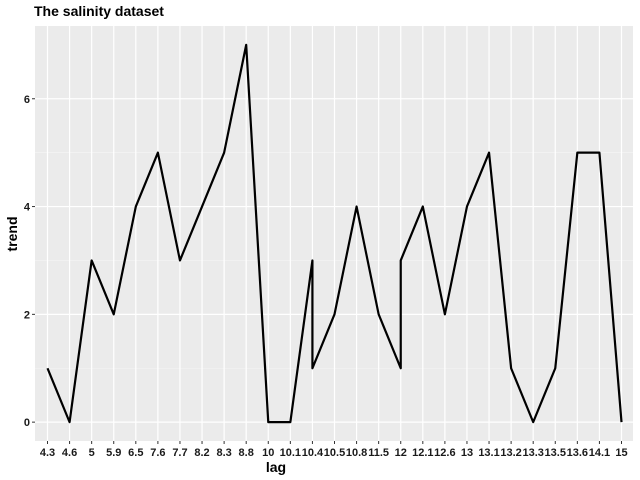 The image size is (640, 480). What do you see at coordinates (157, 453) in the screenshot?
I see `x-tick-label: 7.6` at bounding box center [157, 453].